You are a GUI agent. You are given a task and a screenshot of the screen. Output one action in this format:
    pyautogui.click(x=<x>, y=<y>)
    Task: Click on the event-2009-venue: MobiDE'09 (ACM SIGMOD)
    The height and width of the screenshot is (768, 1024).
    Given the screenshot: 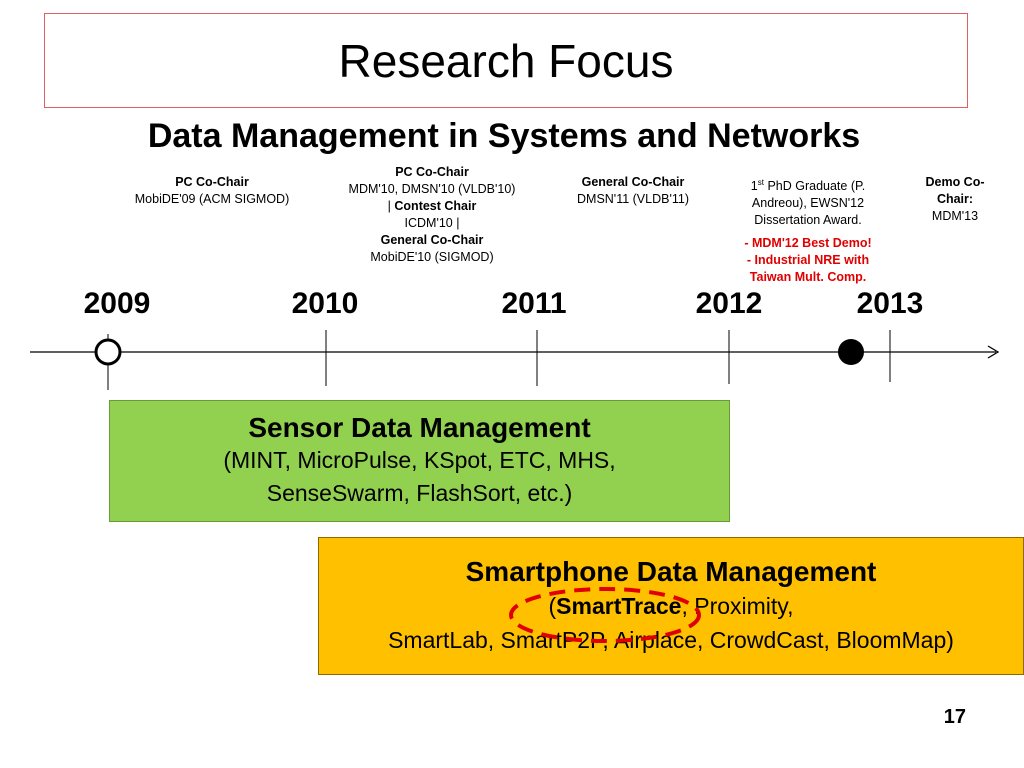 What is the action you would take?
    pyautogui.click(x=212, y=199)
    